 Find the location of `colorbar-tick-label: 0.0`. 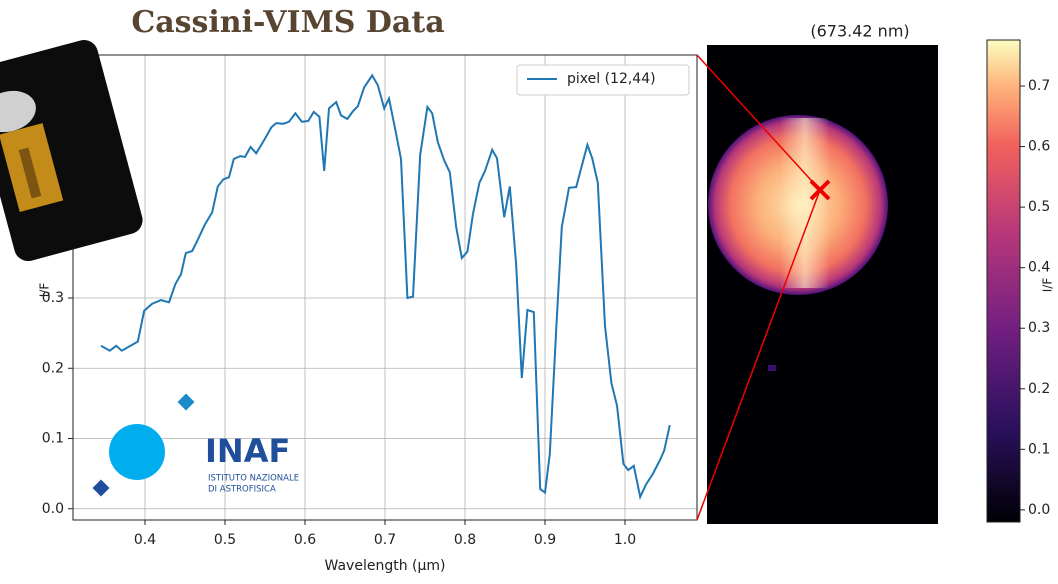

colorbar-tick-label: 0.0 is located at coordinates (1039, 510).